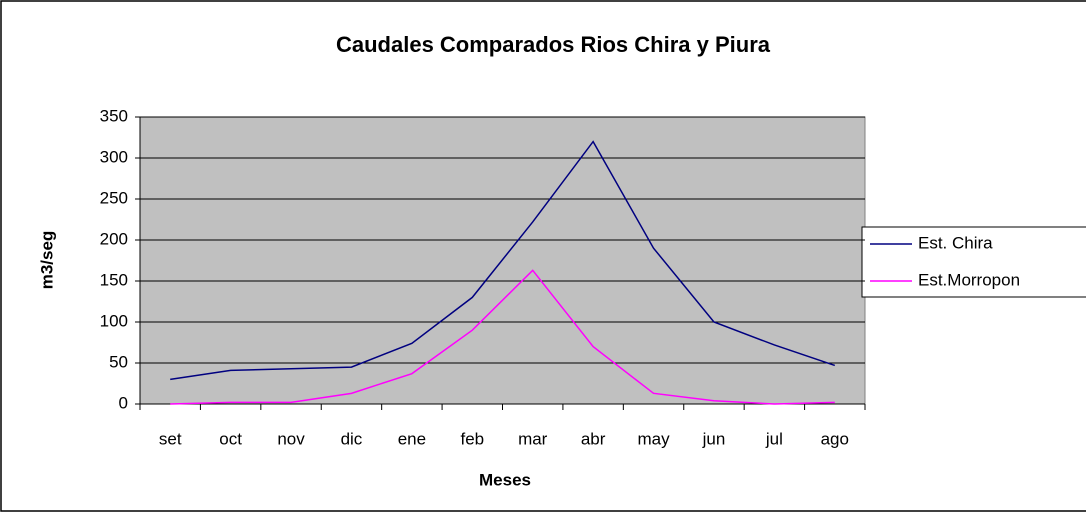 This screenshot has height=518, width=1086. What do you see at coordinates (230, 438) in the screenshot?
I see `x-tick-label: oct` at bounding box center [230, 438].